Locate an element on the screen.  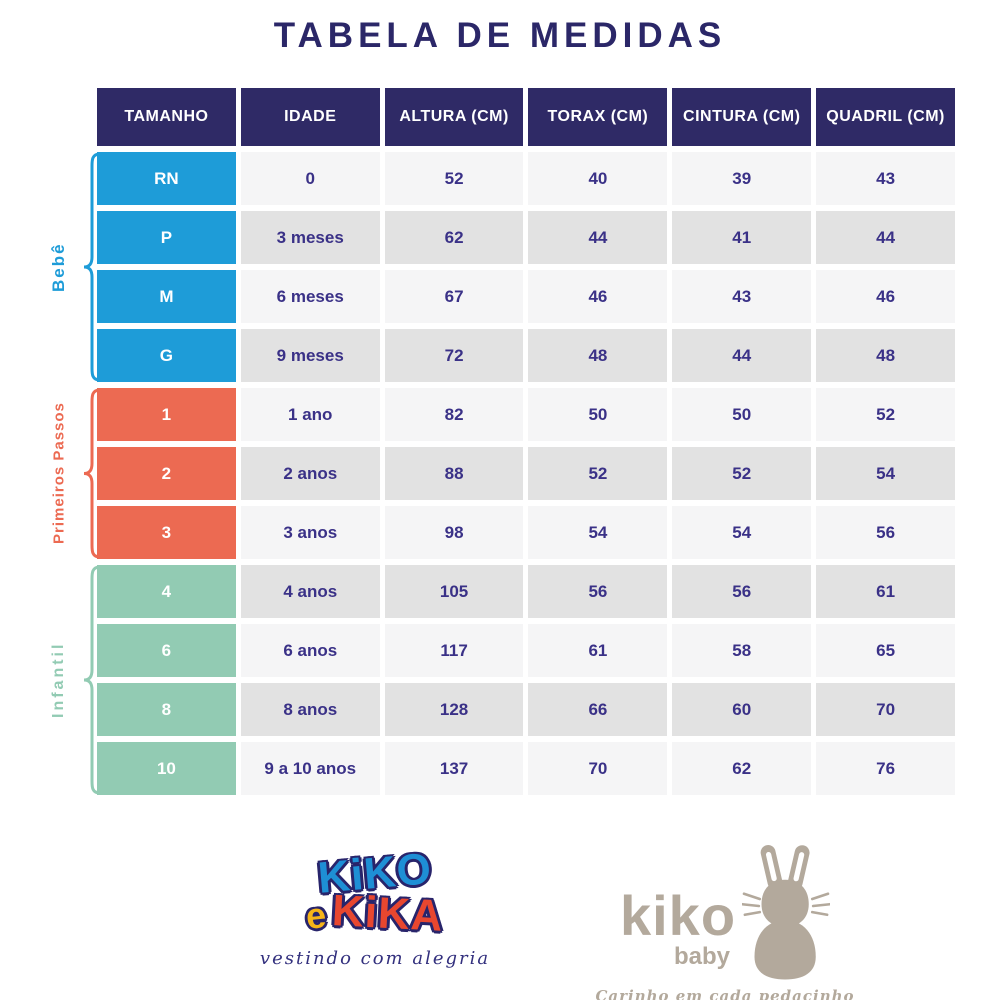
quadril-cell: 61 is located at coordinates (885, 591).